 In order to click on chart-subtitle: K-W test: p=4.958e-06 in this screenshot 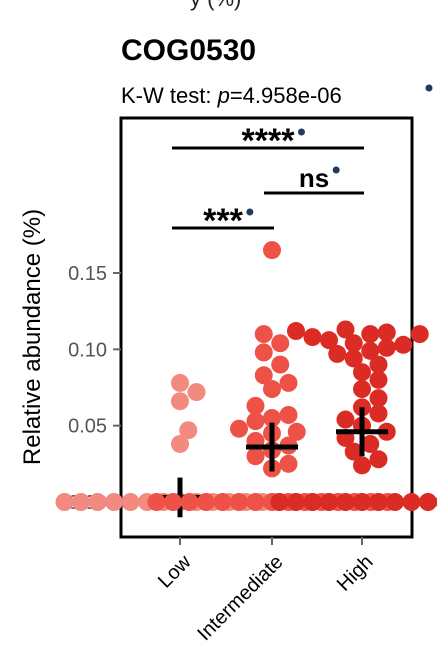, I will do `click(231, 95)`.